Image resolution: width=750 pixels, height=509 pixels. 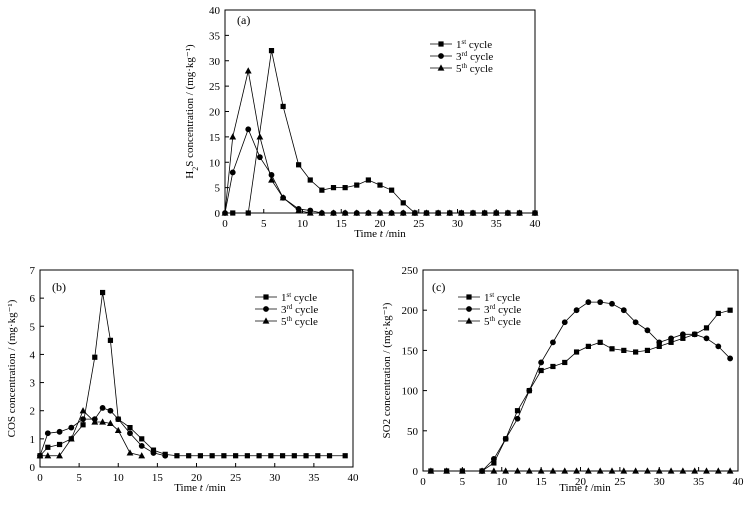 What do you see at coordinates (218, 189) in the screenshot?
I see `y-tick-label: 5` at bounding box center [218, 189].